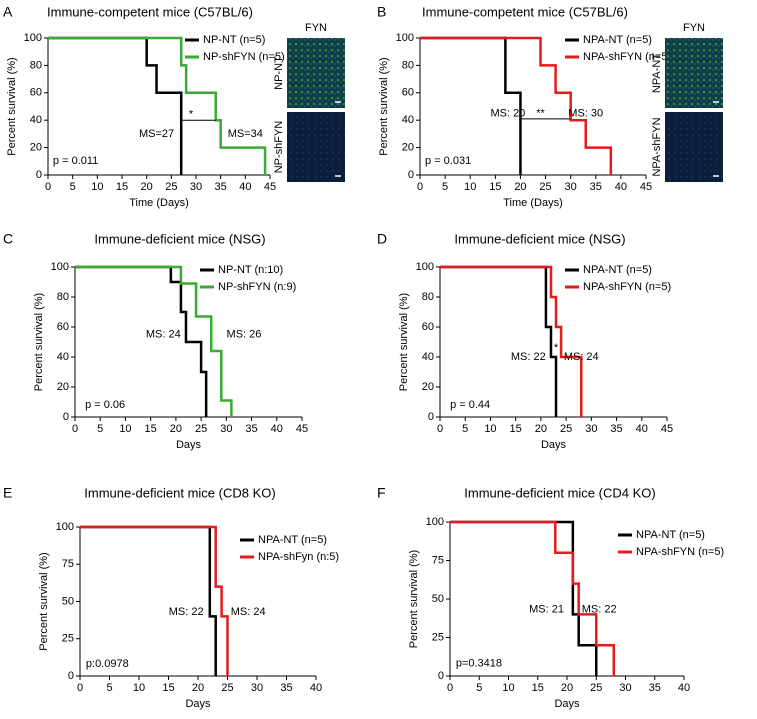  What do you see at coordinates (250, 270) in the screenshot?
I see `legend-label: NP-NT (n:10)` at bounding box center [250, 270].